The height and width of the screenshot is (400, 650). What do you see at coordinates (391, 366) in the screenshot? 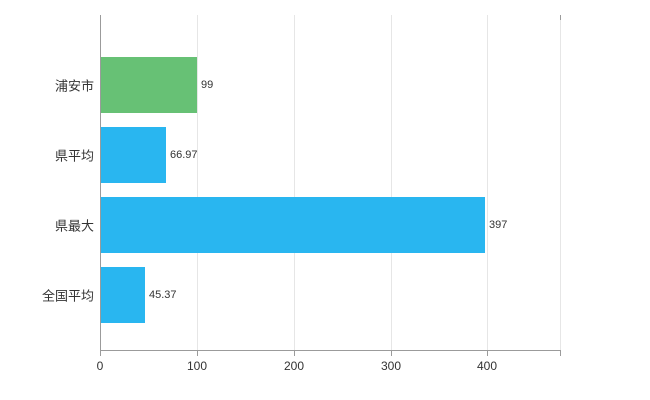
I see `x-tick-label: 300` at bounding box center [391, 366].